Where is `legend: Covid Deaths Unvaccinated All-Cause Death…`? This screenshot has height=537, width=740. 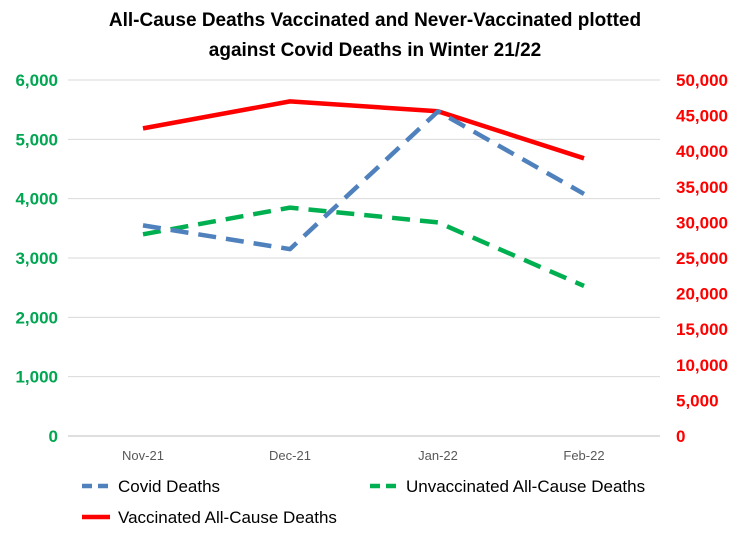
legend: Covid Deaths Unvaccinated All-Cause Death… is located at coordinates (363, 502).